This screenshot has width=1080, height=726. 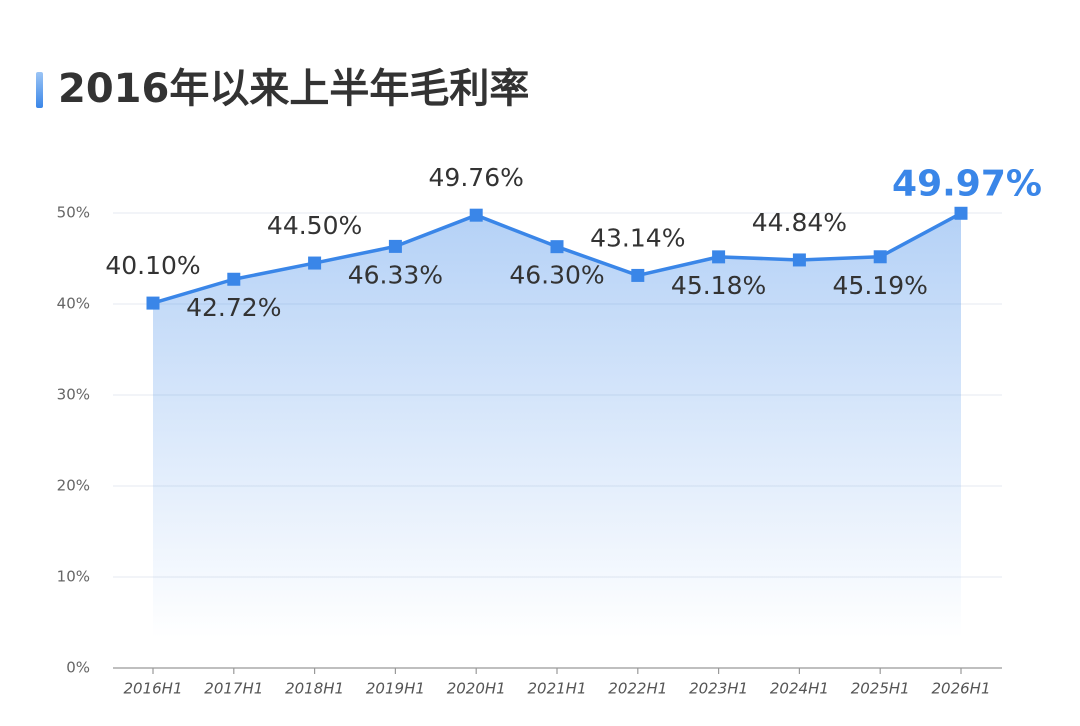 I want to click on x-tick-label: 2019H1, so click(x=395, y=689).